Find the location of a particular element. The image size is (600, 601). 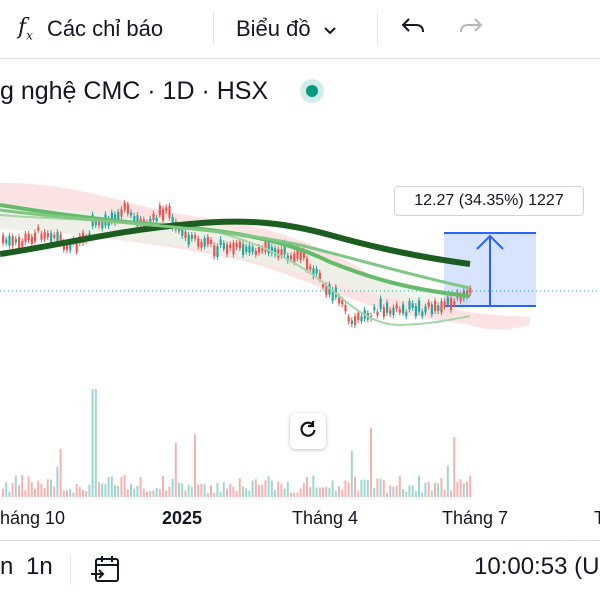

clock-timezone: 10:00:53 (U is located at coordinates (537, 566).